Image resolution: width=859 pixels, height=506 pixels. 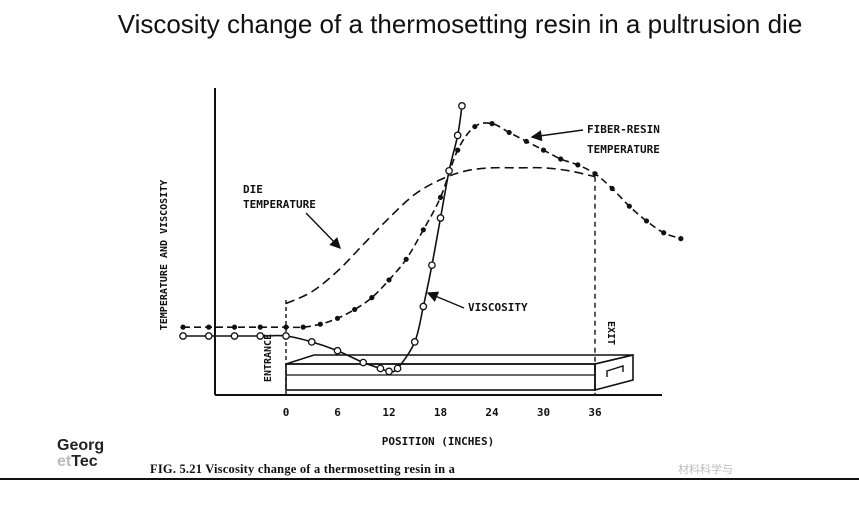 What do you see at coordinates (459, 359) in the screenshot?
I see `die-top` at bounding box center [459, 359].